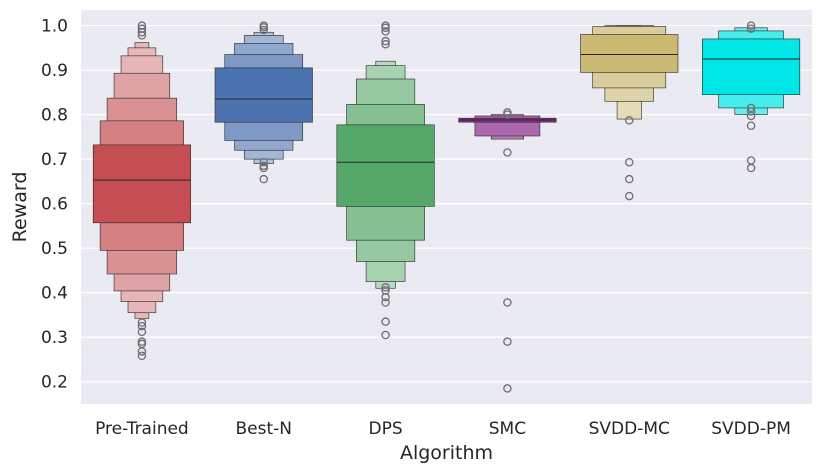 This screenshot has width=823, height=473. I want to click on boxen-svdd-pm, so click(751, 71).